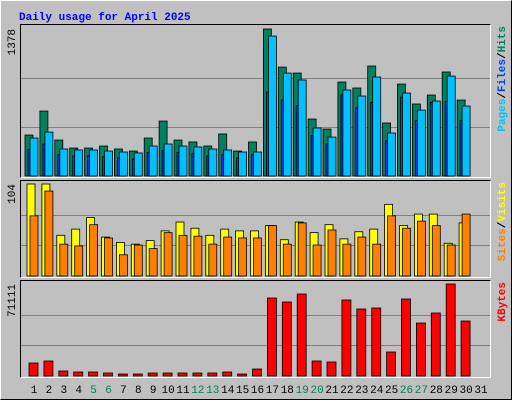 The image size is (512, 405). What do you see at coordinates (13, 194) in the screenshot?
I see `y-tick-label: 104` at bounding box center [13, 194].